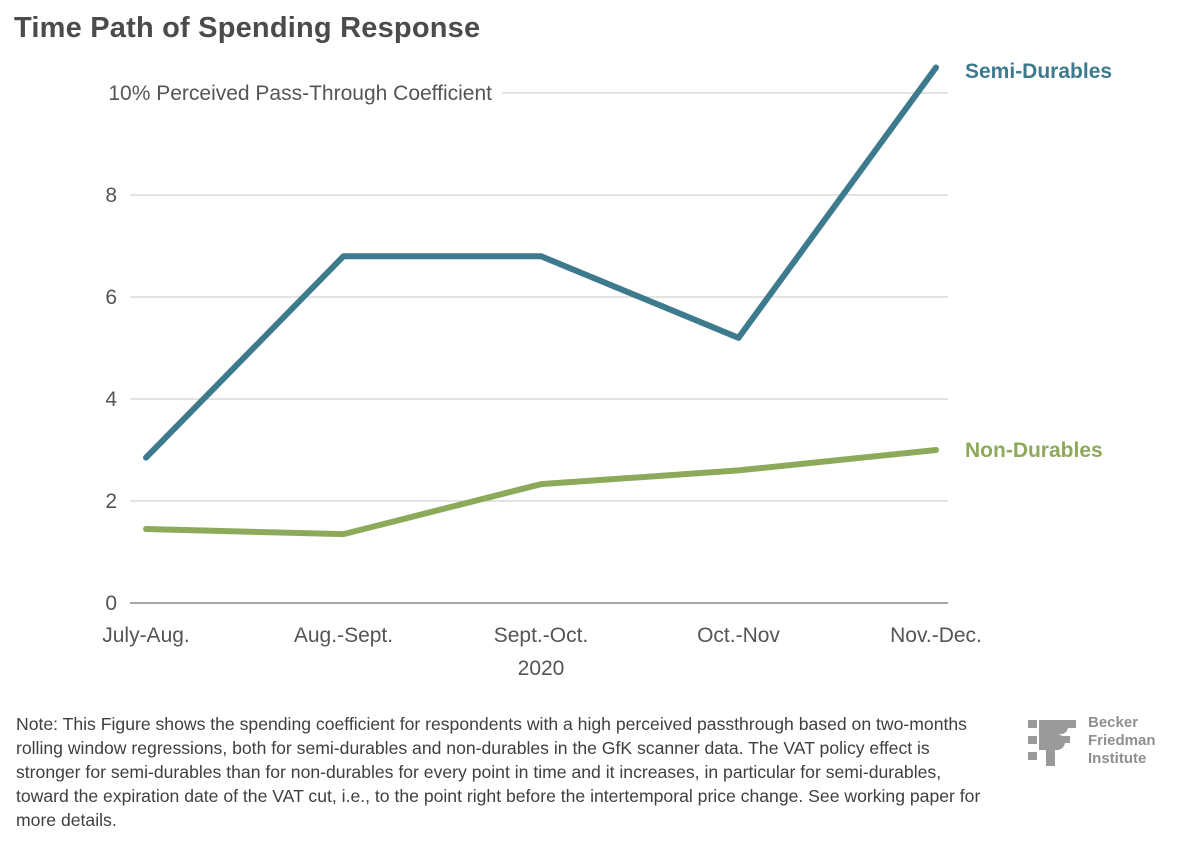  Describe the element at coordinates (1052, 743) in the screenshot. I see `bf-logo-icon` at that location.